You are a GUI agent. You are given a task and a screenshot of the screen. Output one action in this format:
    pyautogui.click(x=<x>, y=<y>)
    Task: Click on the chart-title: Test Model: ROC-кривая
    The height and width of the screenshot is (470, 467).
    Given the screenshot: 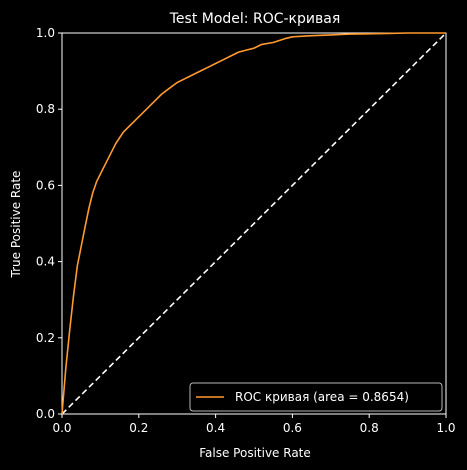 What is the action you would take?
    pyautogui.click(x=255, y=19)
    